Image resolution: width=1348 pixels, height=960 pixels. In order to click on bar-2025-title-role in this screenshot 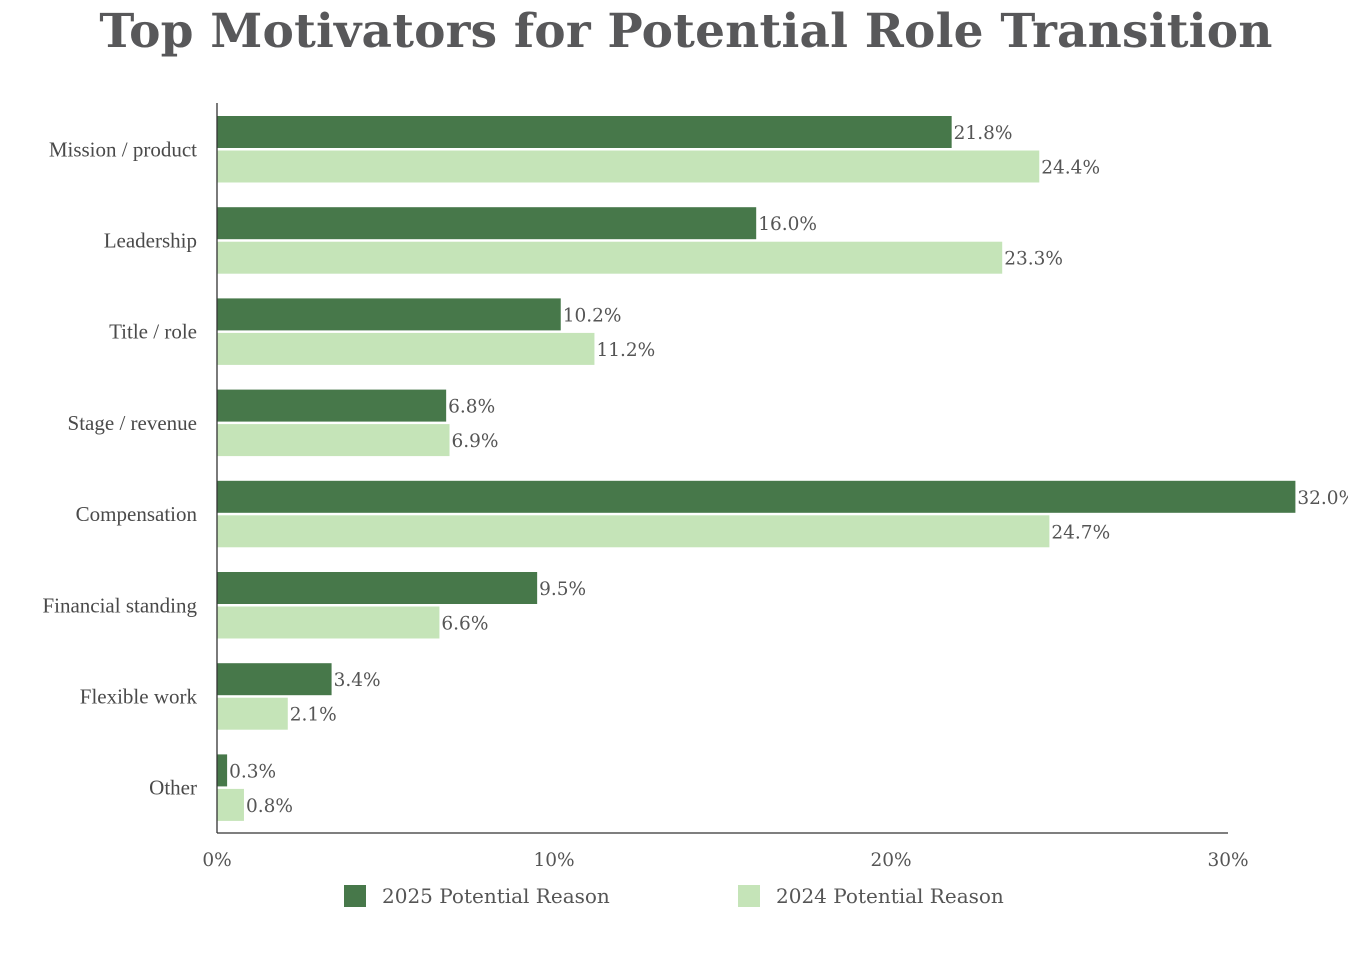, I will do `click(389, 314)`.